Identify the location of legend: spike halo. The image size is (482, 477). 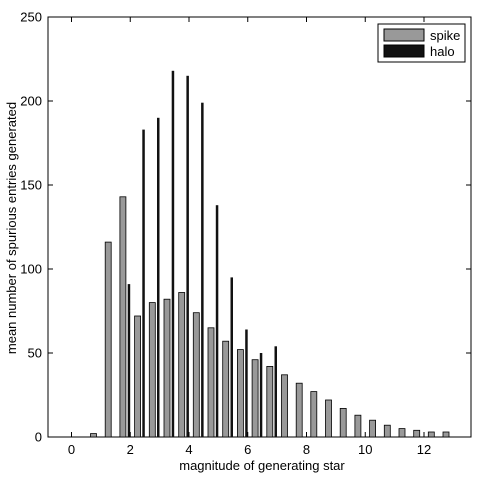
(421, 43).